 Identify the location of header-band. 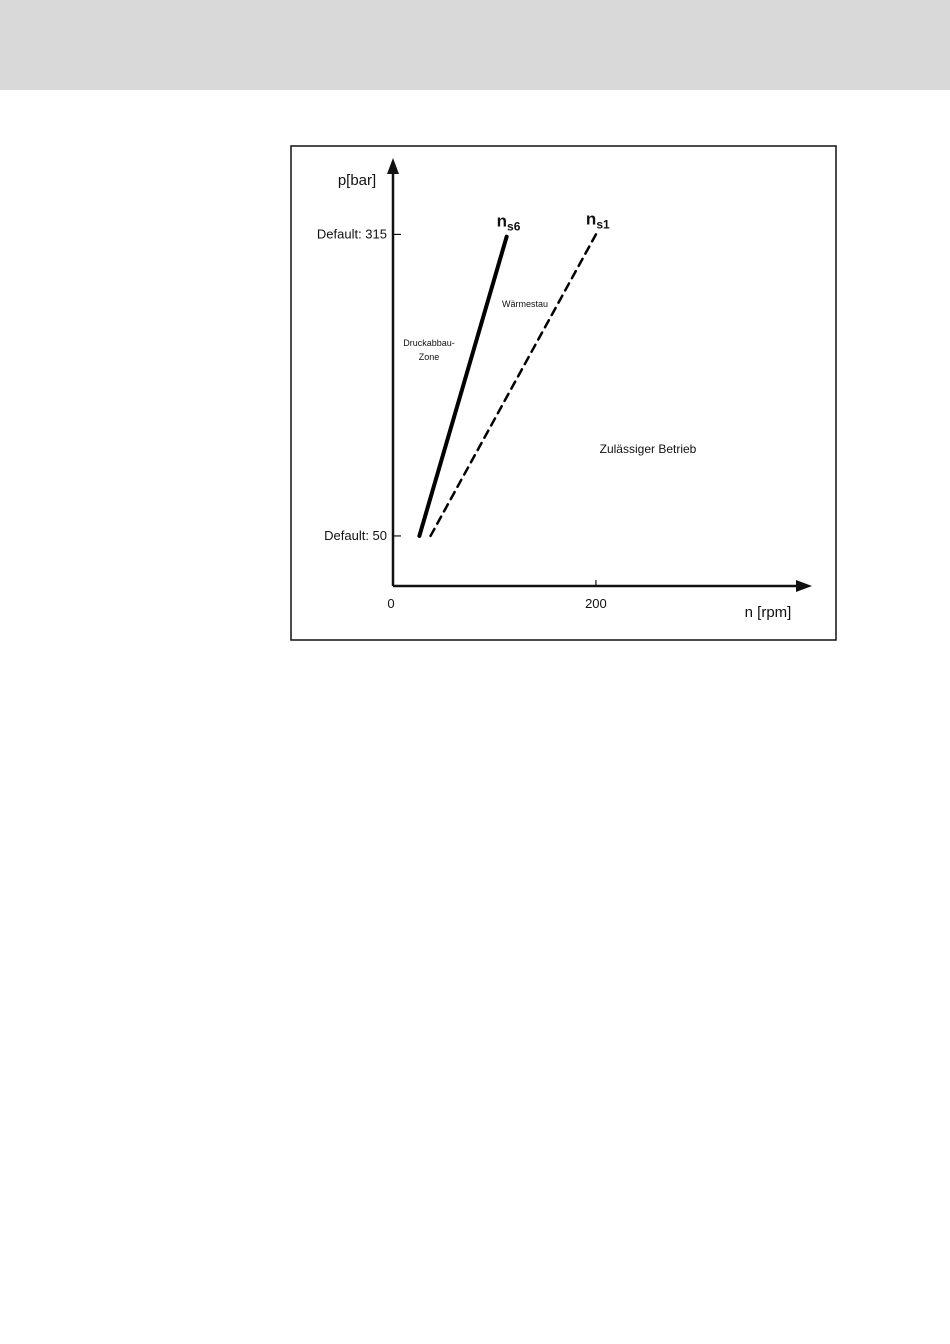
(475, 45).